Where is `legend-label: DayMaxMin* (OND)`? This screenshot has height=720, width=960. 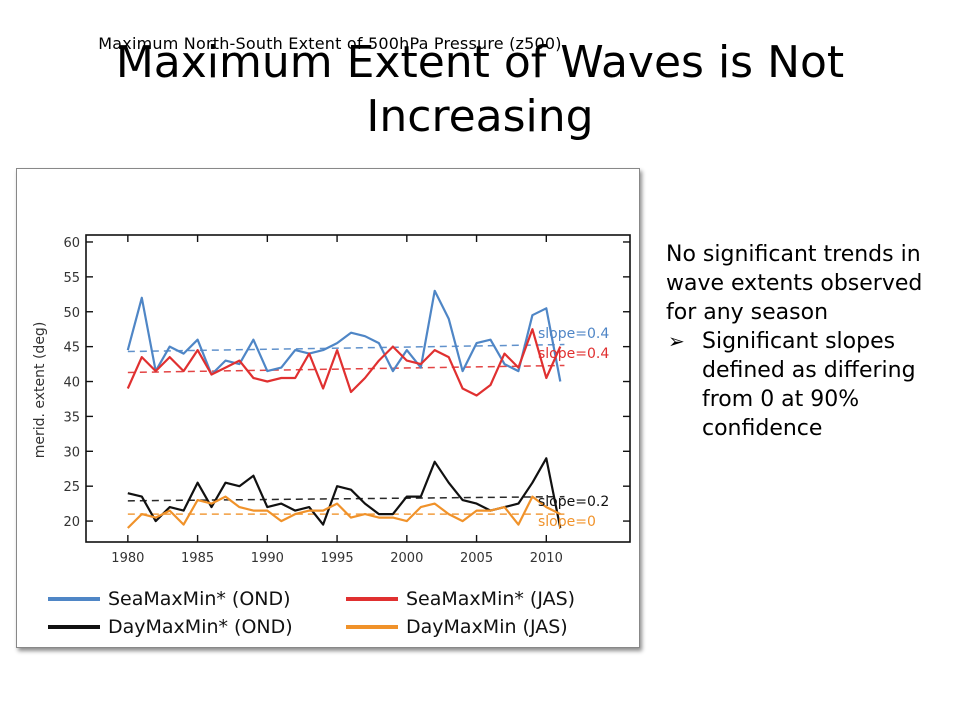 legend-label: DayMaxMin* (OND) is located at coordinates (200, 627).